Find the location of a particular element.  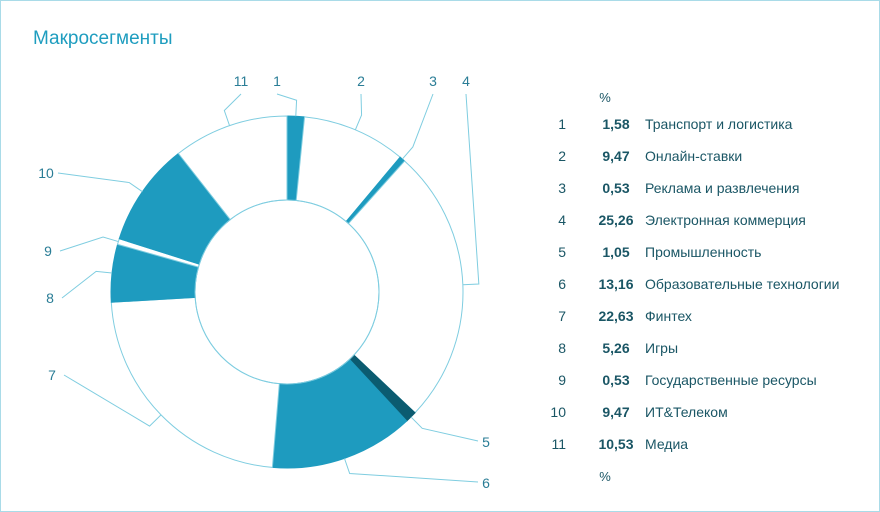

legend-header-unit: % is located at coordinates (605, 97).